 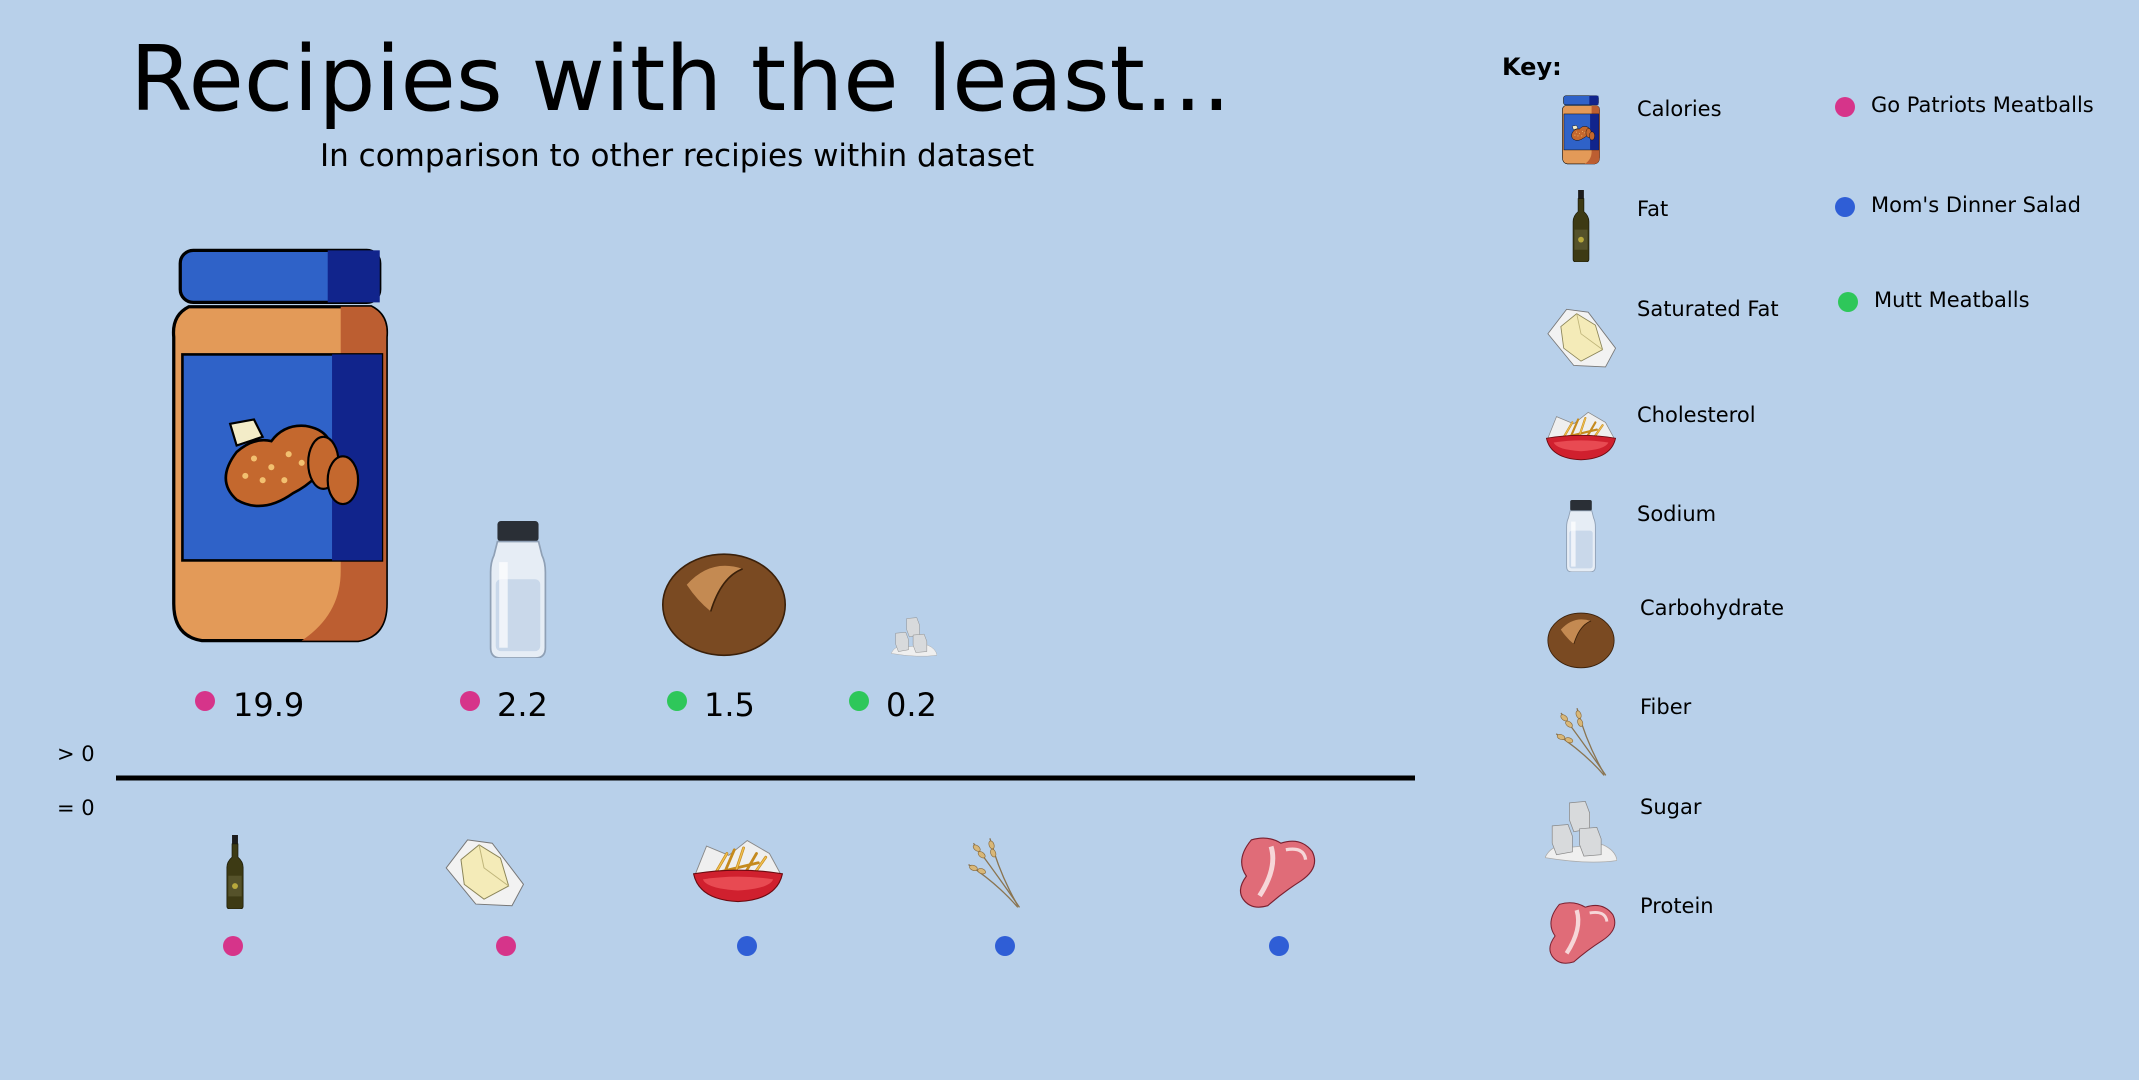 What do you see at coordinates (738, 871) in the screenshot?
I see `zero-icon-fries-bowl` at bounding box center [738, 871].